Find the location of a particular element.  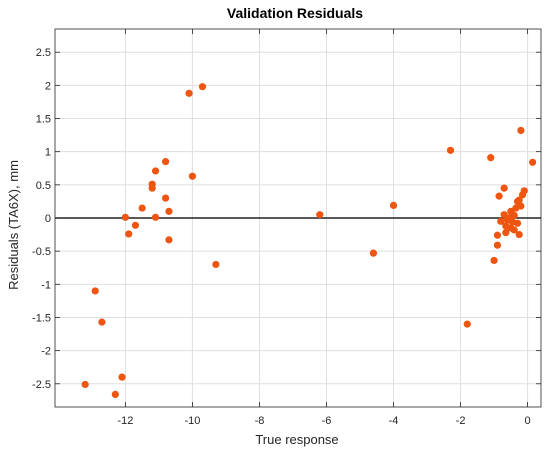

y-tick-label: 2.5 is located at coordinates (43, 53).